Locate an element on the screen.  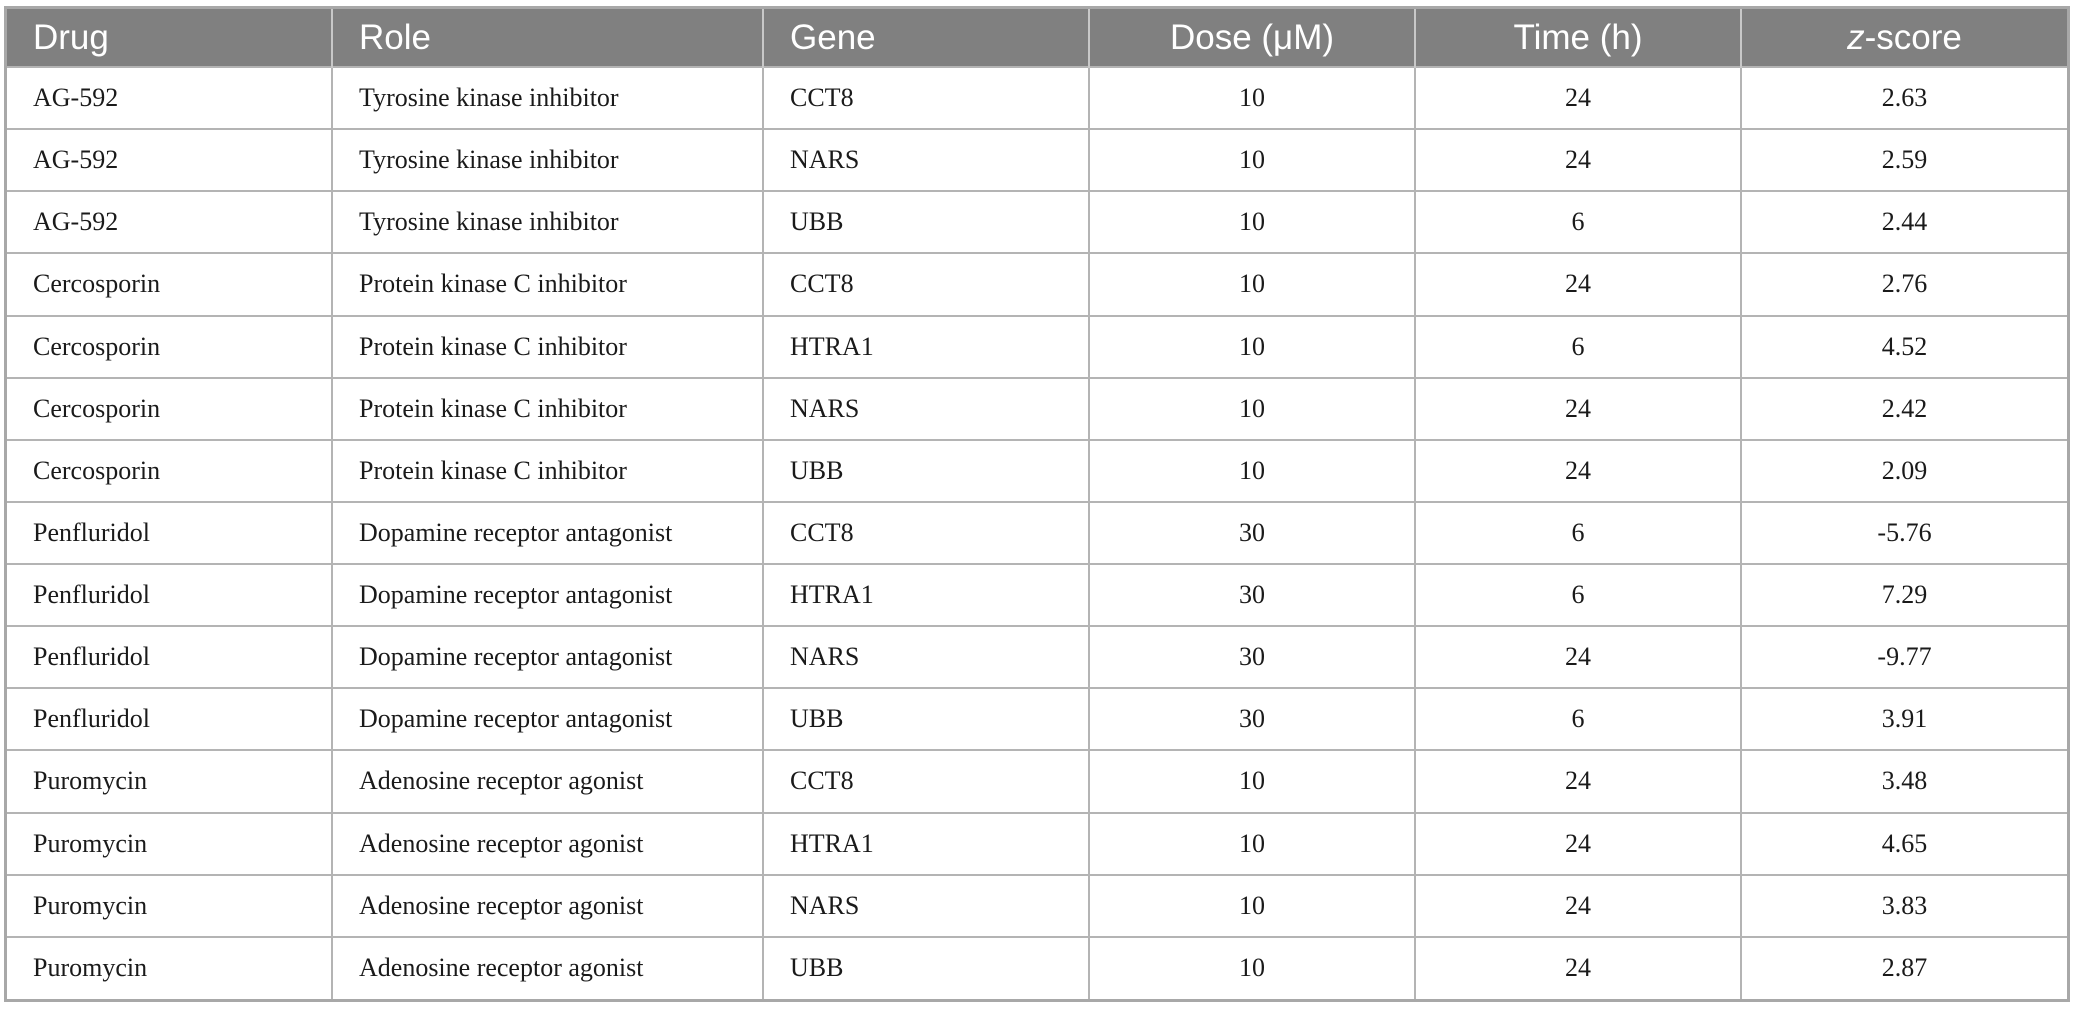
cell-z-score: 4.65 is located at coordinates (1904, 843).